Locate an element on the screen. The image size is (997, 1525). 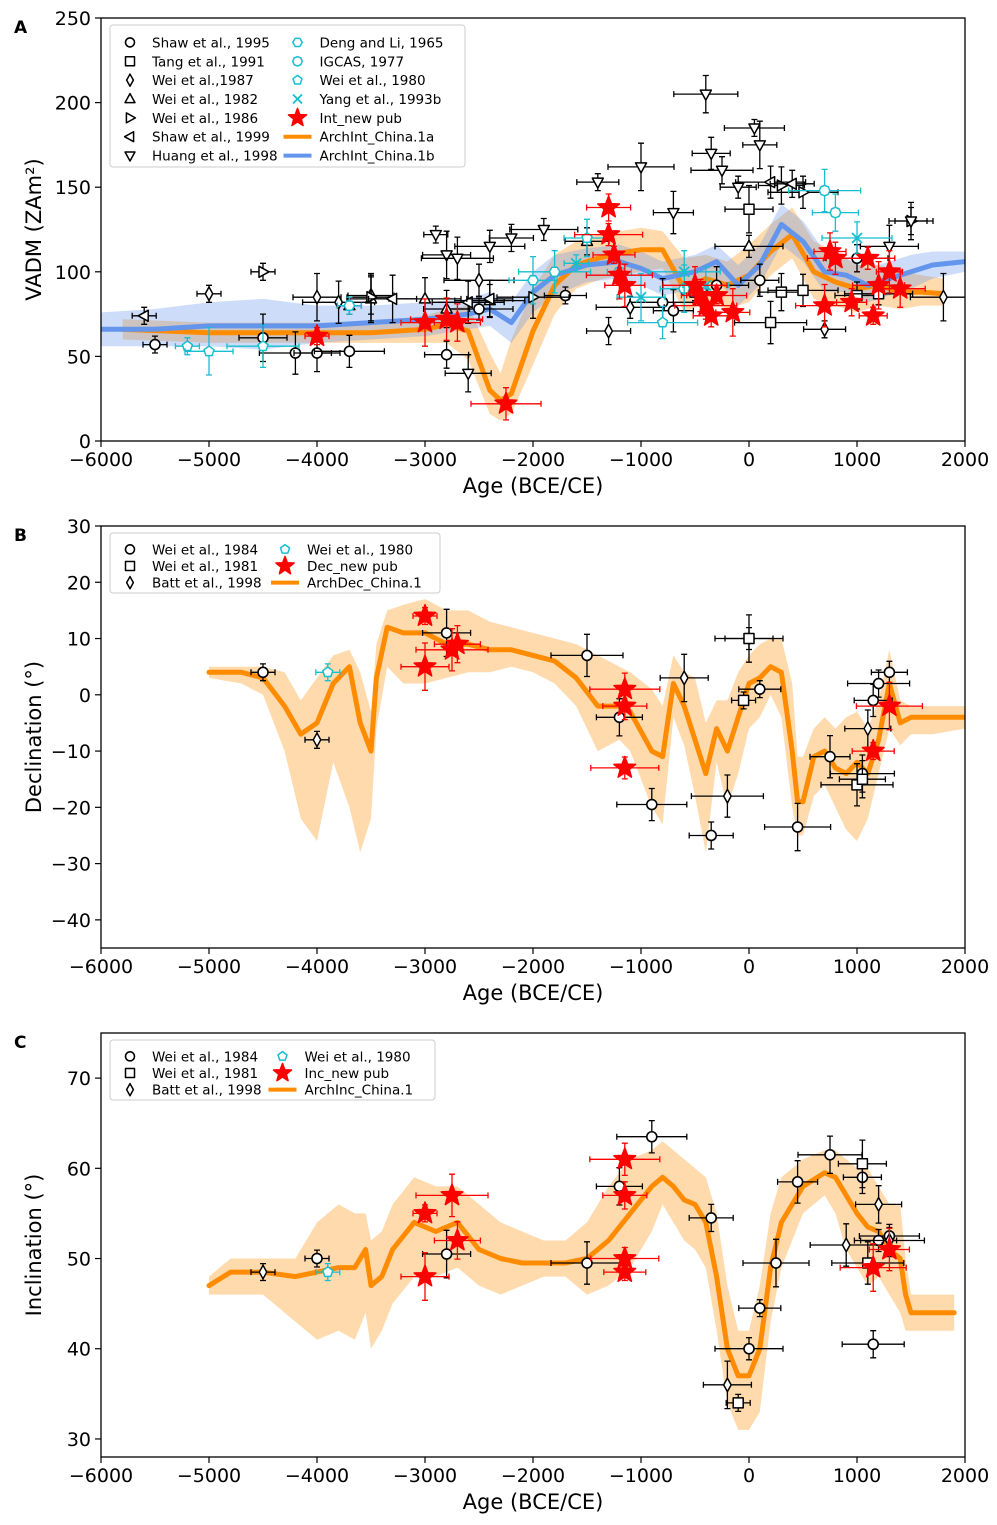
legend-label: Int_new pub is located at coordinates (361, 119).